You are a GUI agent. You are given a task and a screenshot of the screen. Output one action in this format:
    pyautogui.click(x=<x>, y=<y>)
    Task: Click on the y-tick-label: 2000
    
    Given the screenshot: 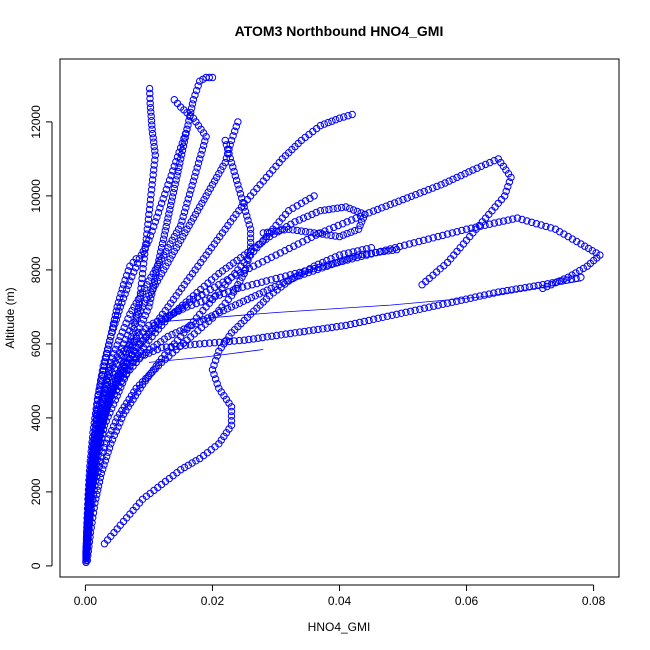 What is the action you would take?
    pyautogui.click(x=36, y=491)
    